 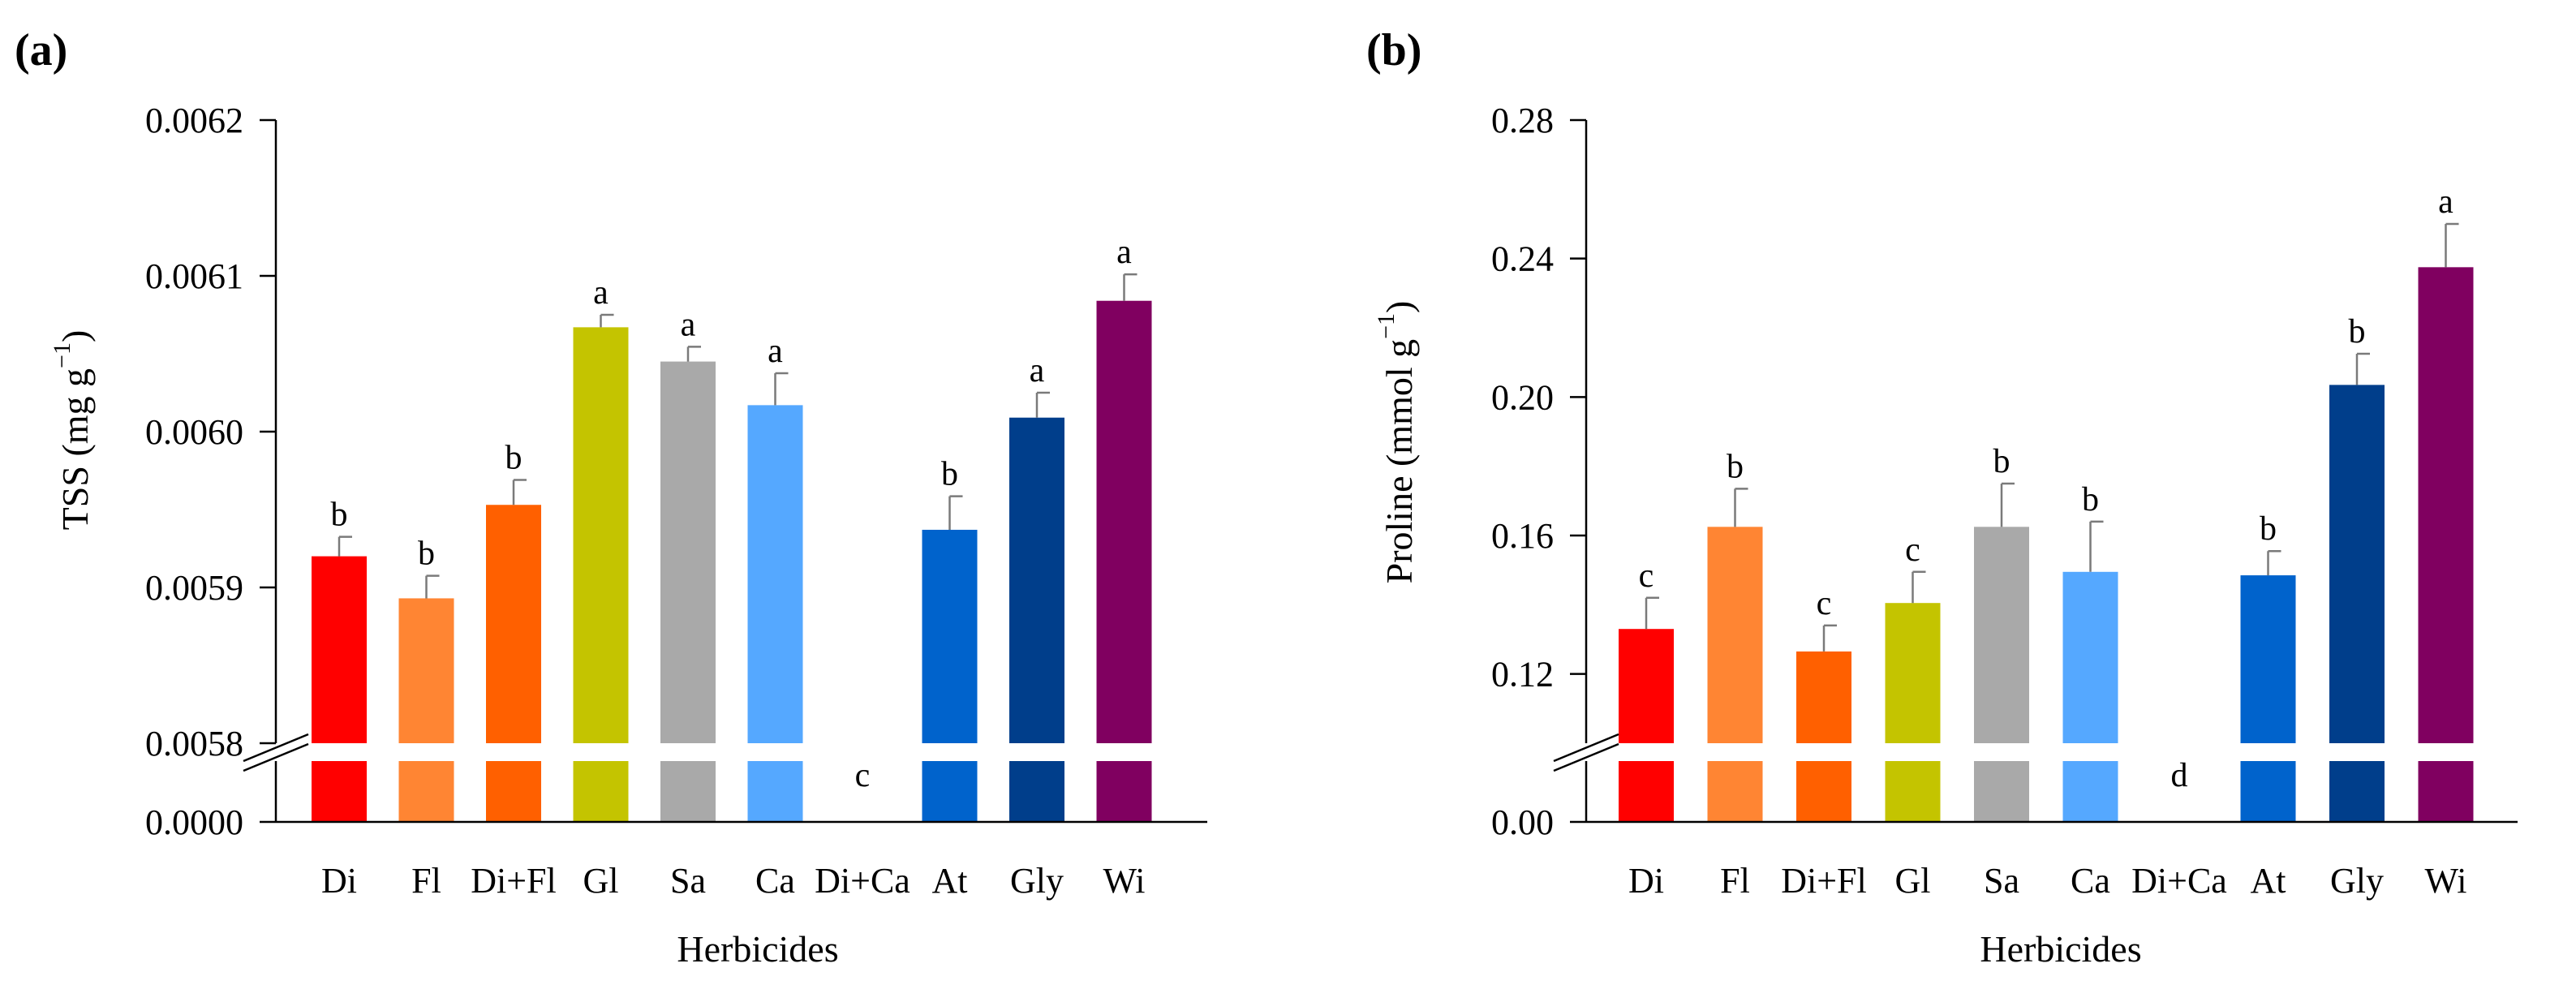 What do you see at coordinates (194, 432) in the screenshot?
I see `panel-a-y-tick-label-3: 0.0060` at bounding box center [194, 432].